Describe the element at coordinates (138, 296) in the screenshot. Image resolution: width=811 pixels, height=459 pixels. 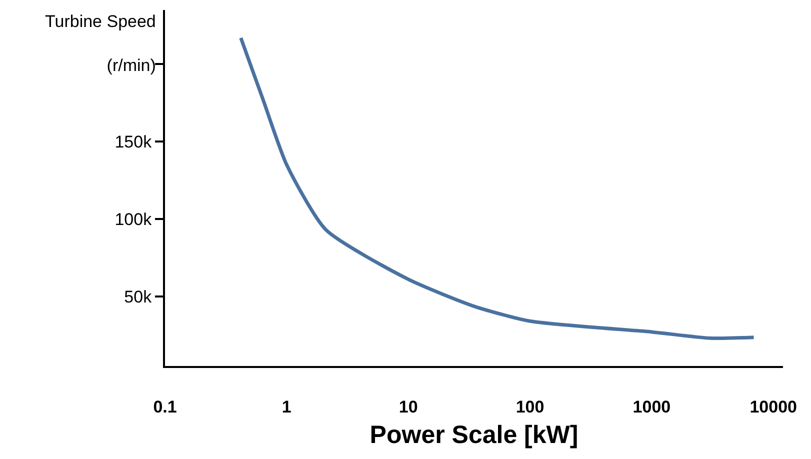
I see `y-tick-label: 50k` at that location.